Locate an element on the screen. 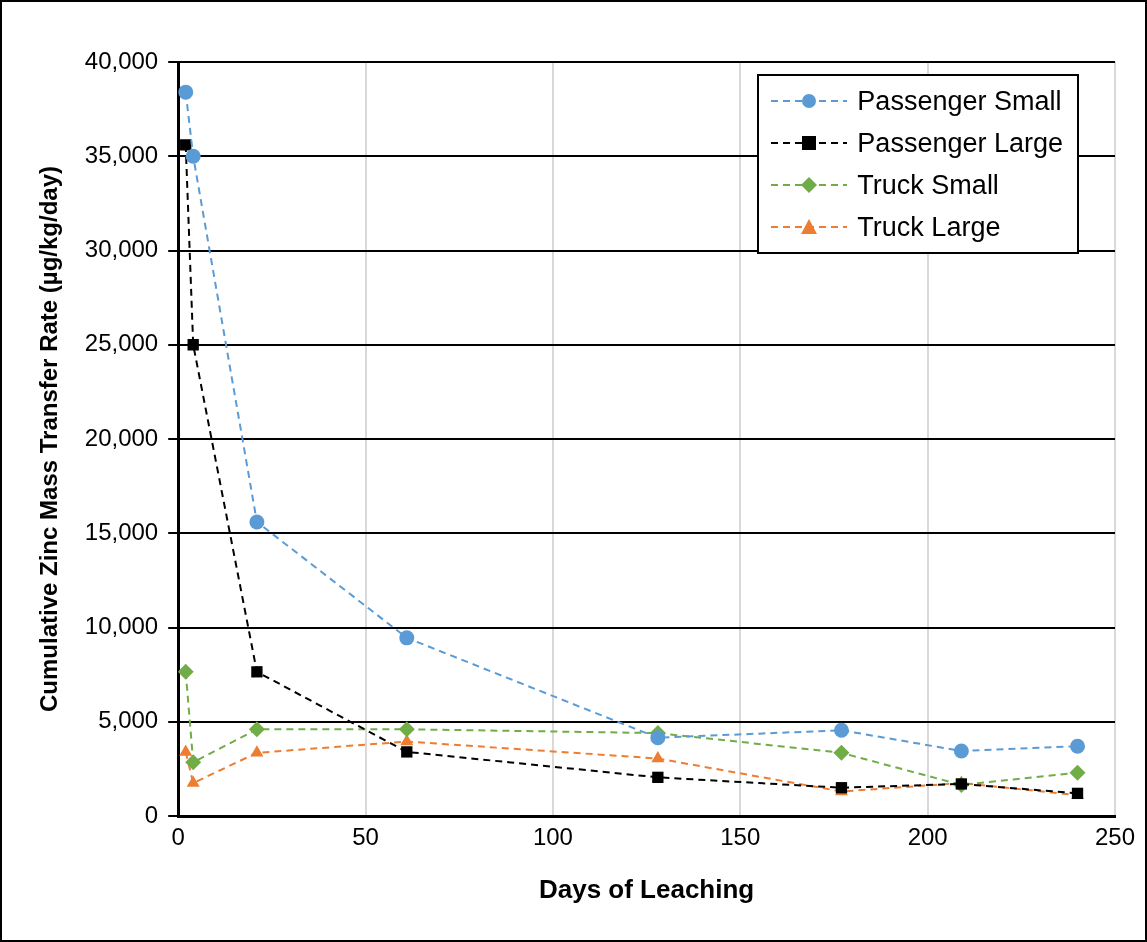 The height and width of the screenshot is (942, 1147). legend-label: Passenger Small is located at coordinates (959, 101).